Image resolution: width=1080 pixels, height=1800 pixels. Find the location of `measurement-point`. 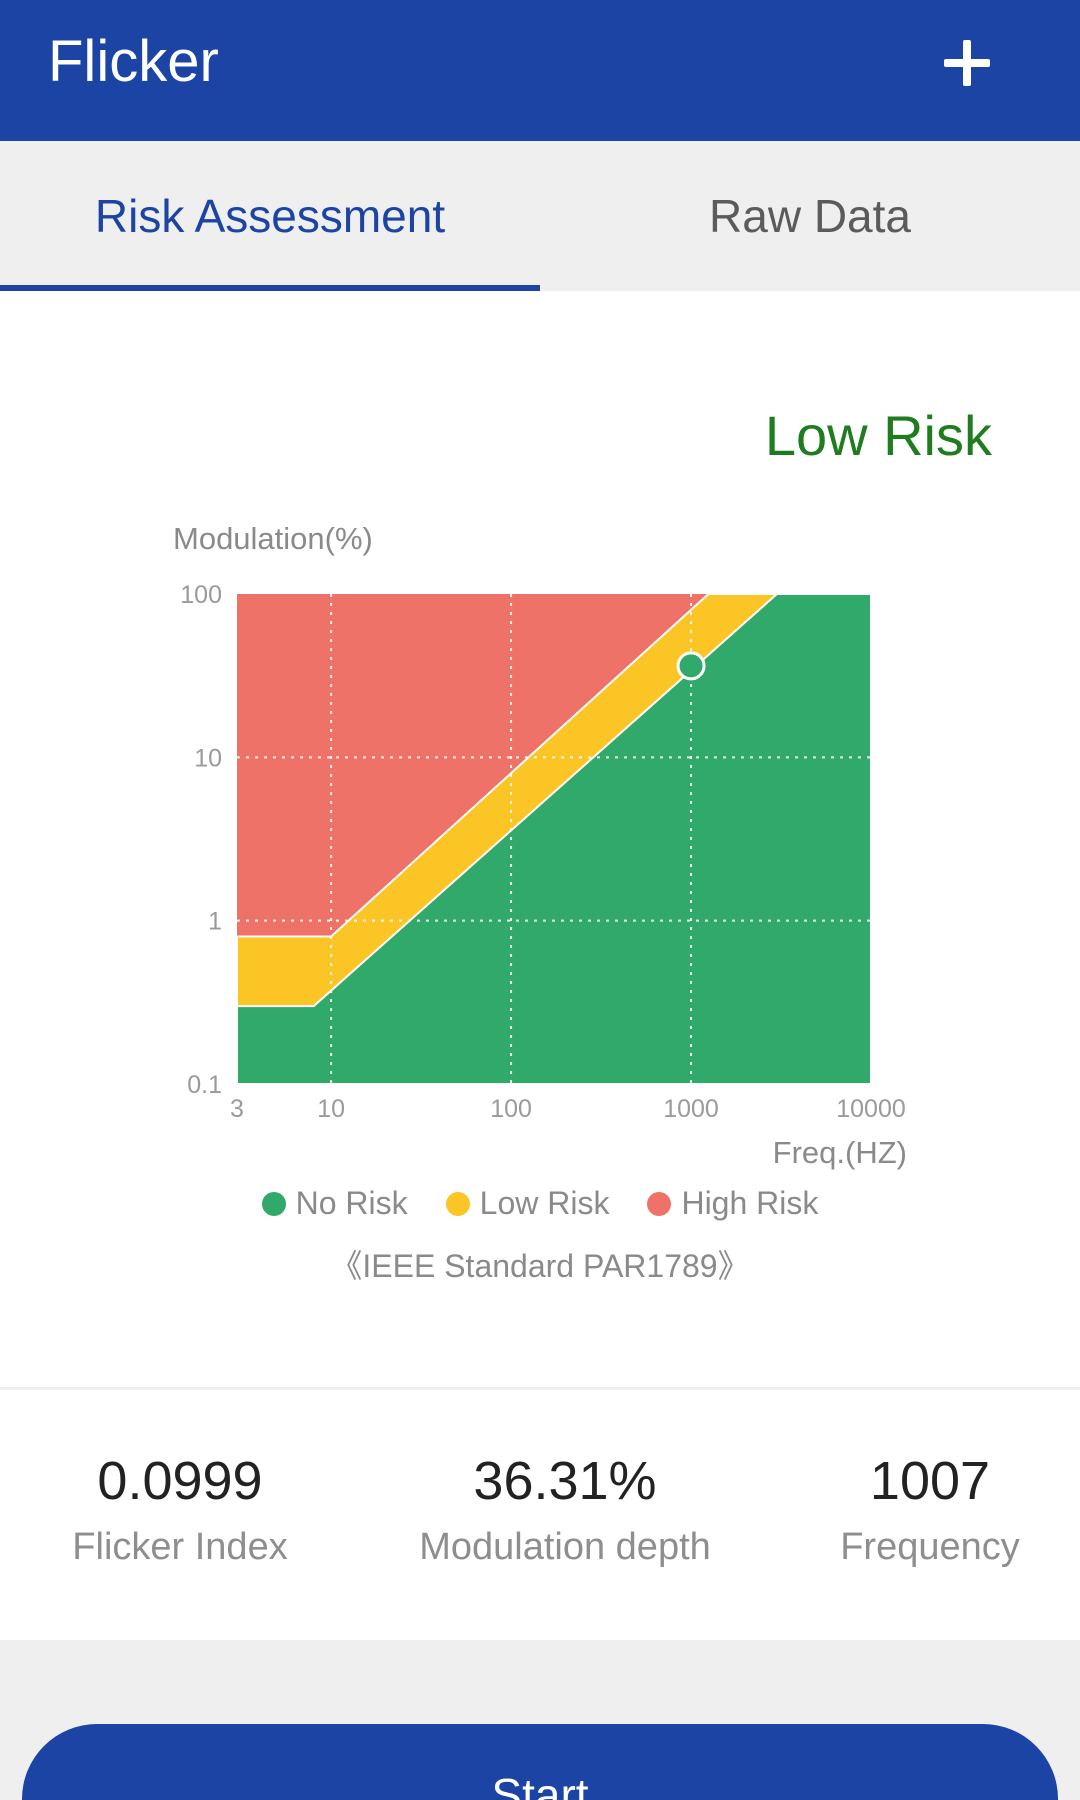

measurement-point is located at coordinates (691, 666).